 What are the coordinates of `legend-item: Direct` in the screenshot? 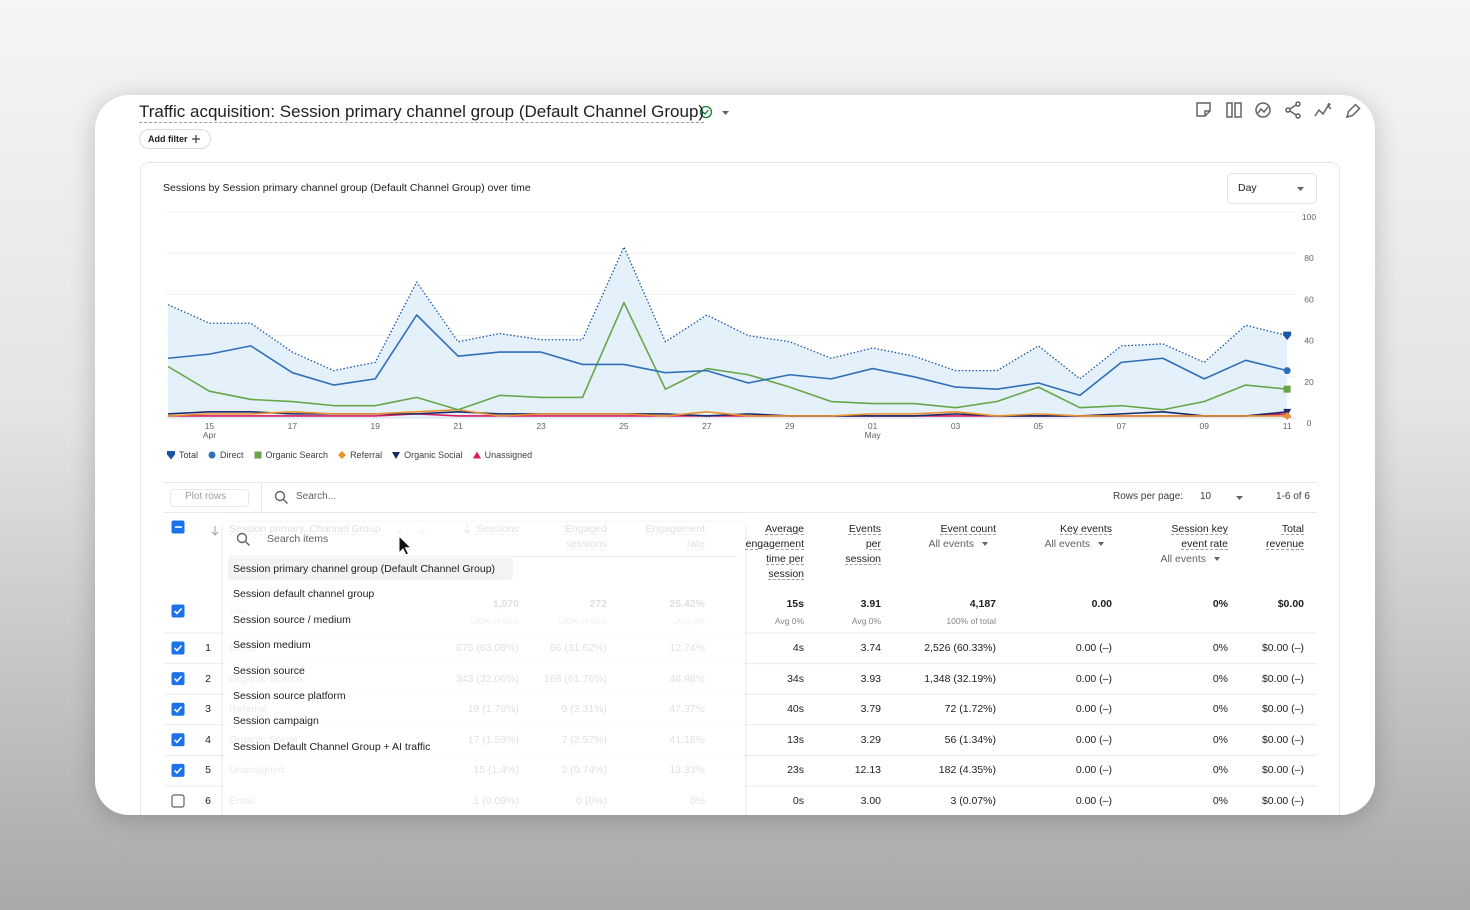 It's located at (225, 455).